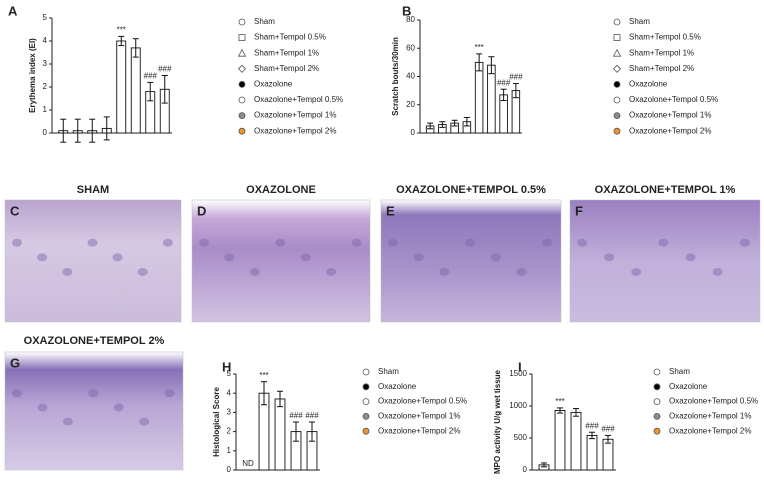  What do you see at coordinates (248, 463) in the screenshot?
I see `value-label: ND` at bounding box center [248, 463].